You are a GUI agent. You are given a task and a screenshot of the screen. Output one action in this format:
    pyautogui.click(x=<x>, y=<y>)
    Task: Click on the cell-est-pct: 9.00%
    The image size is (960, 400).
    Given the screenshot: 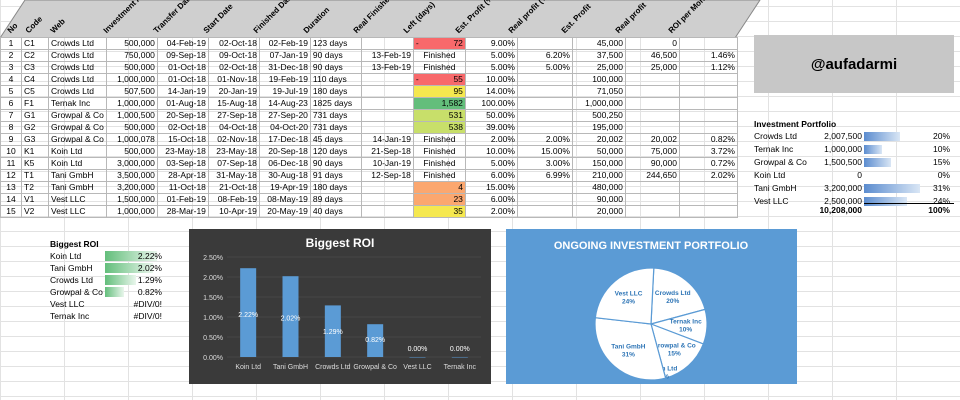 What is the action you would take?
    pyautogui.click(x=491, y=43)
    